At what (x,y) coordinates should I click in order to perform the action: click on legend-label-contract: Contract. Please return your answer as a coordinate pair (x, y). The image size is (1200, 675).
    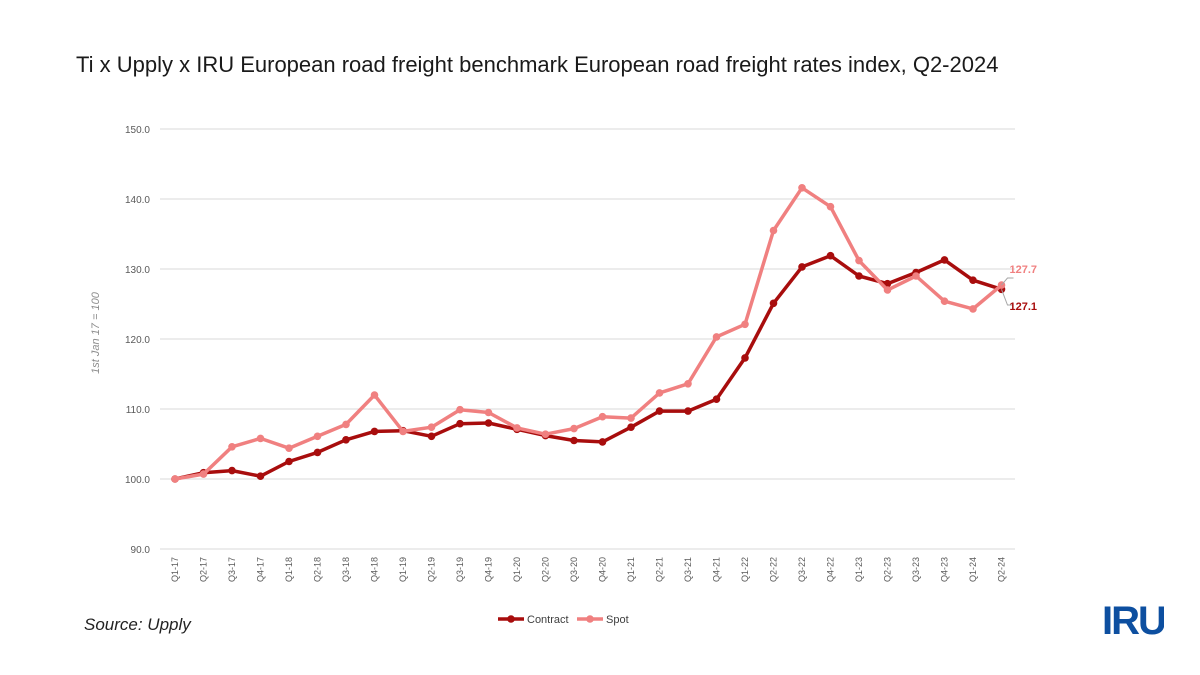
    Looking at the image, I should click on (548, 620).